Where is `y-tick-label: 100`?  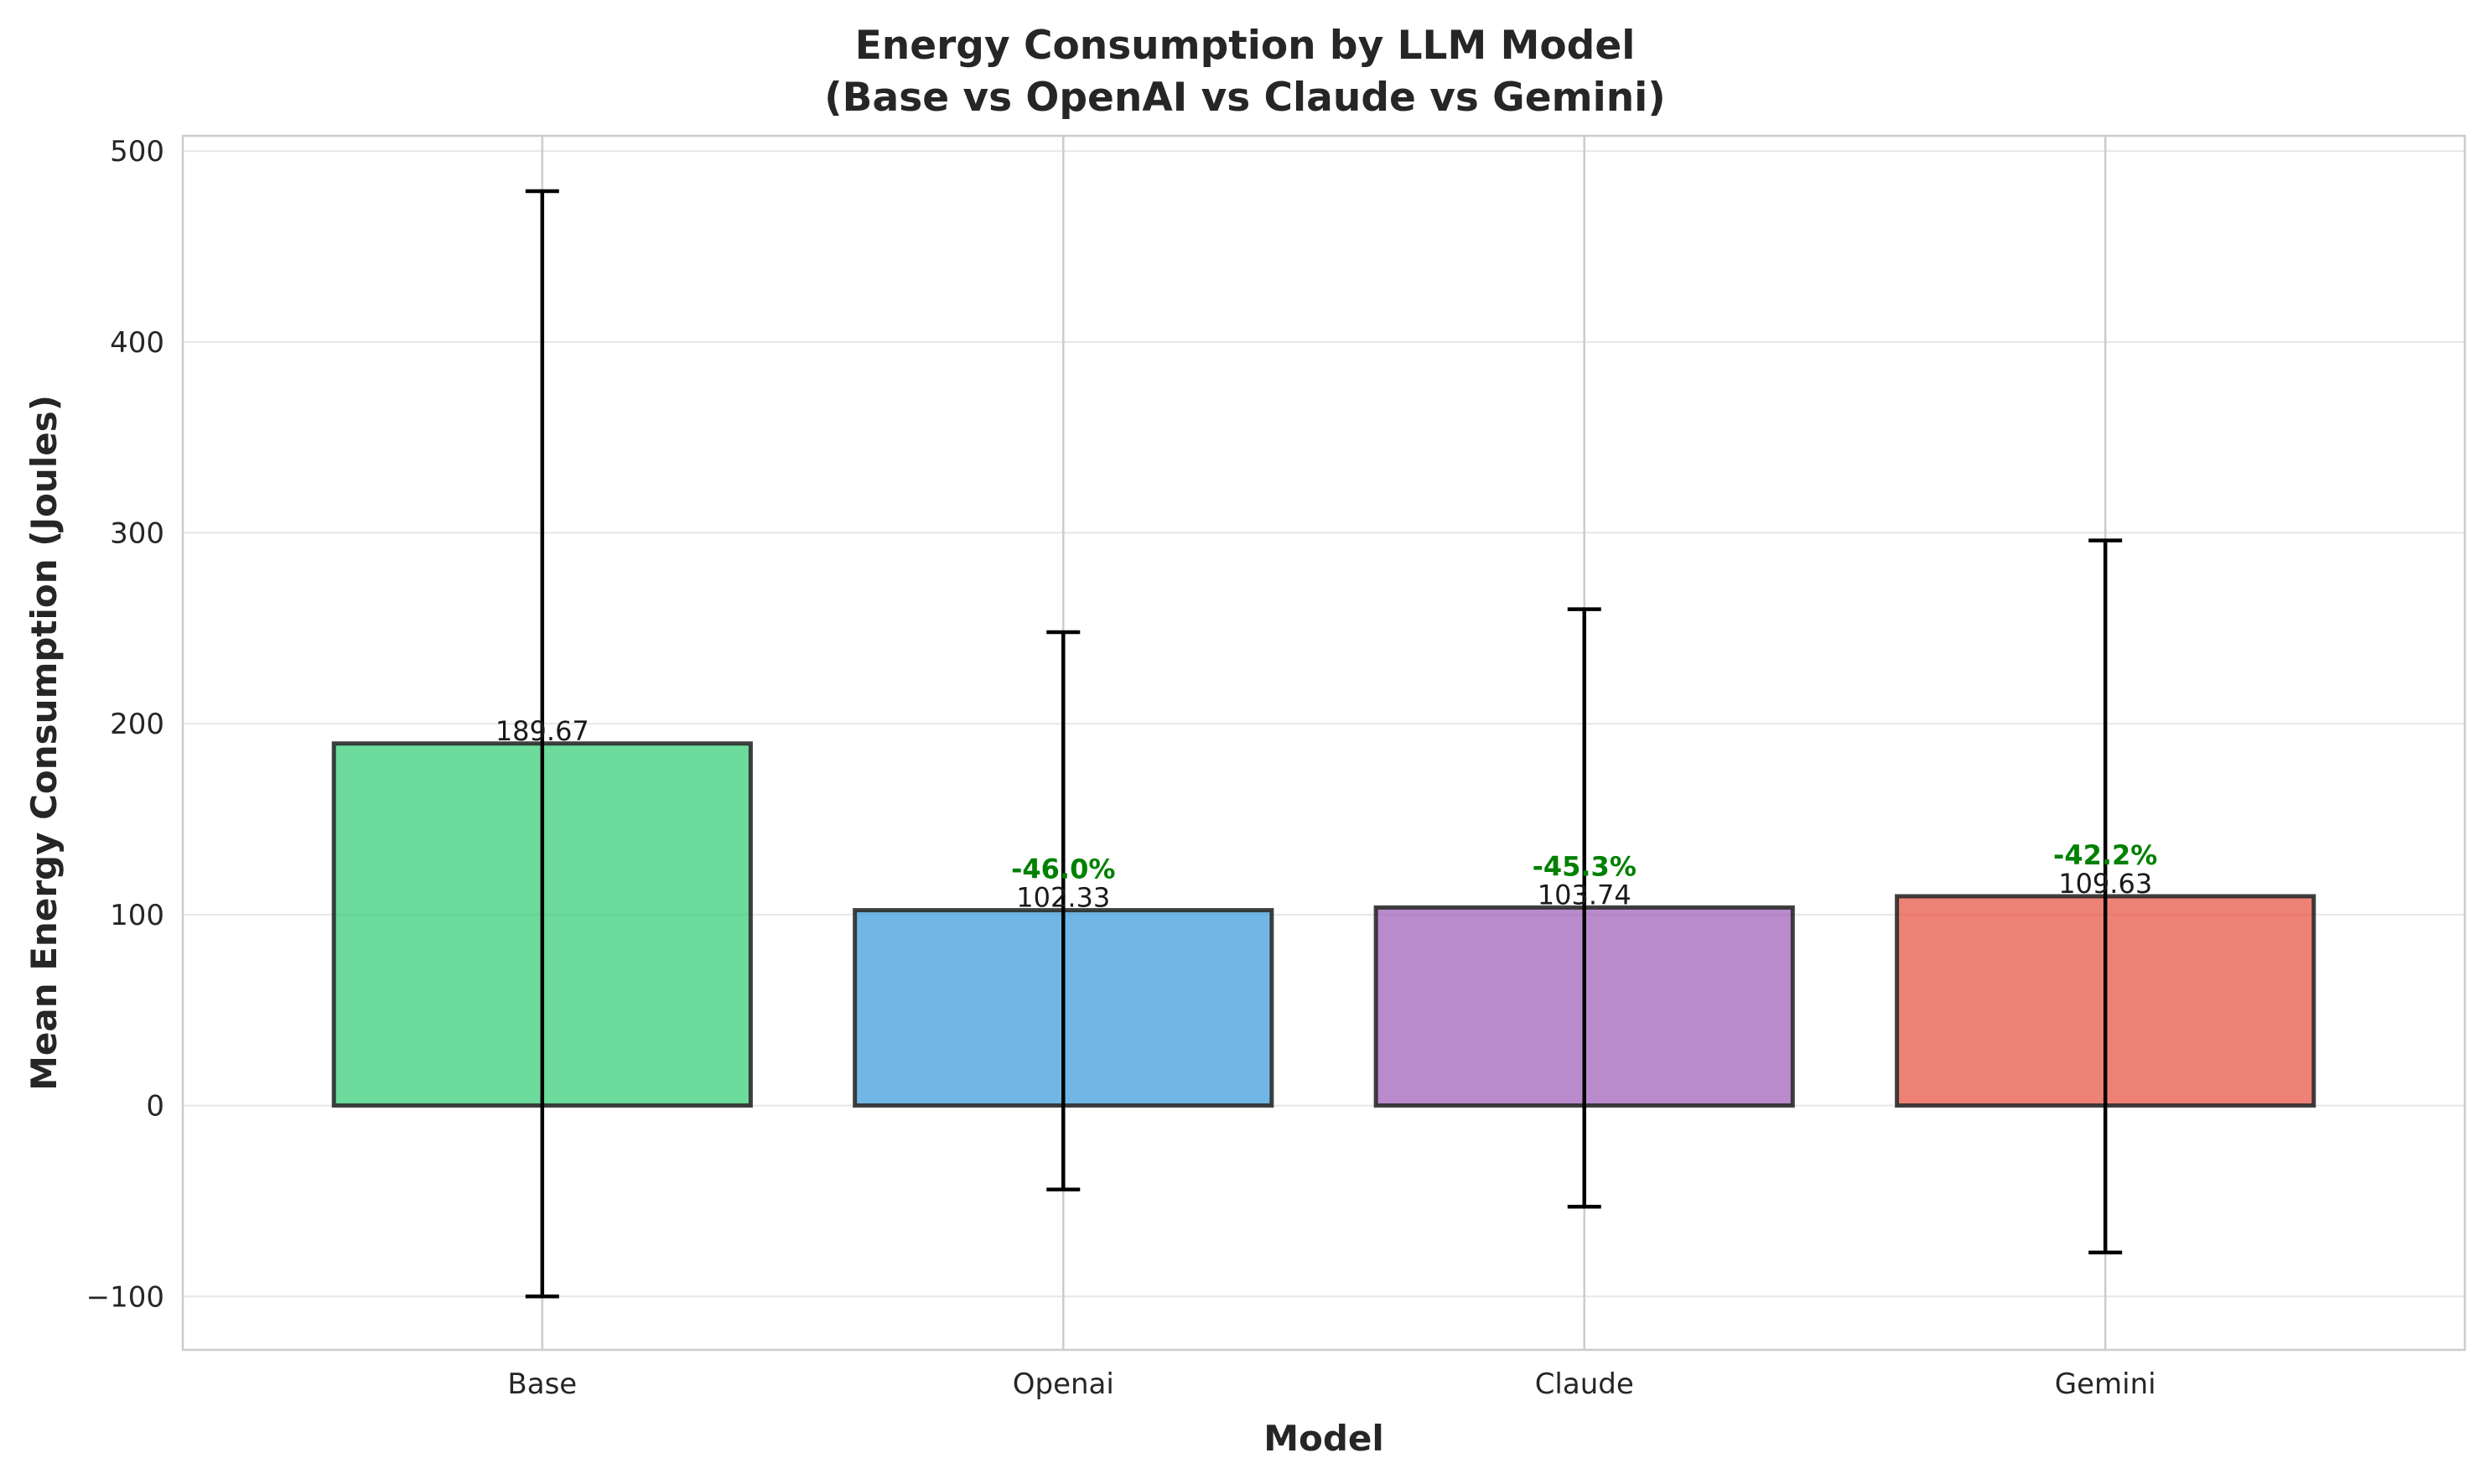 y-tick-label: 100 is located at coordinates (137, 915).